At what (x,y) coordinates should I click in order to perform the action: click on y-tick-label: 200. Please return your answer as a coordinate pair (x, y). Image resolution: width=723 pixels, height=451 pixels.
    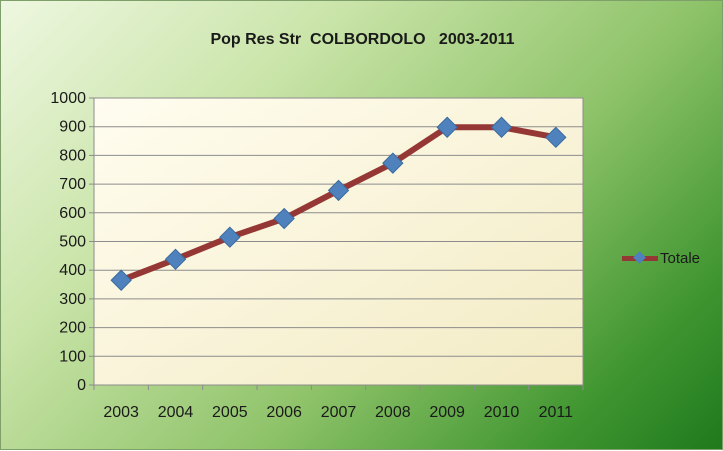
    Looking at the image, I should click on (72, 328).